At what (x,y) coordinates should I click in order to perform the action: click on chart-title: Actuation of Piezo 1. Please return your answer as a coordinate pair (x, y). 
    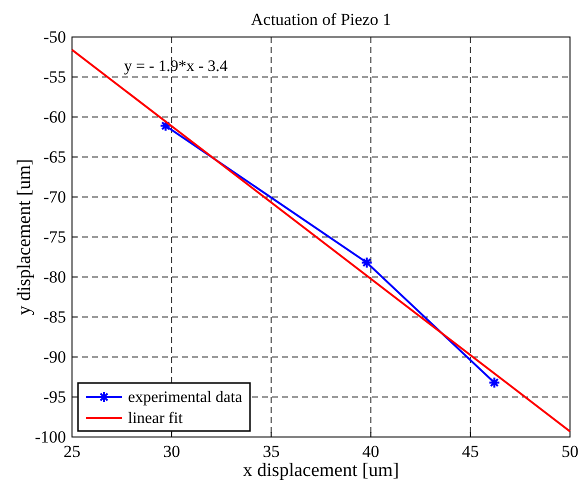
    Looking at the image, I should click on (321, 19).